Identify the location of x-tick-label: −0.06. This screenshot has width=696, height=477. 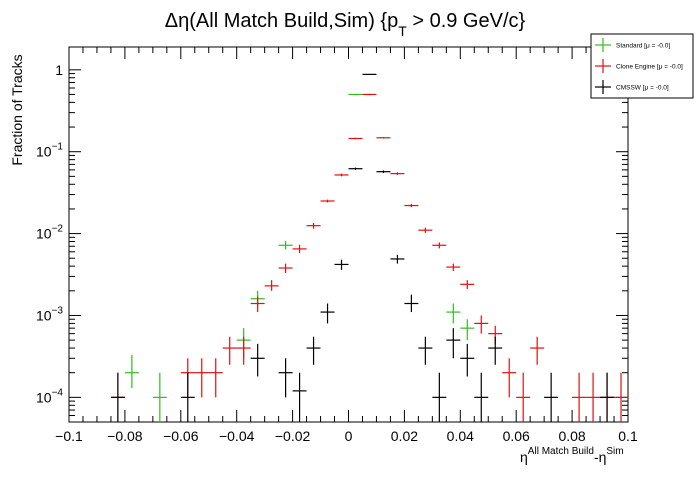
(181, 436).